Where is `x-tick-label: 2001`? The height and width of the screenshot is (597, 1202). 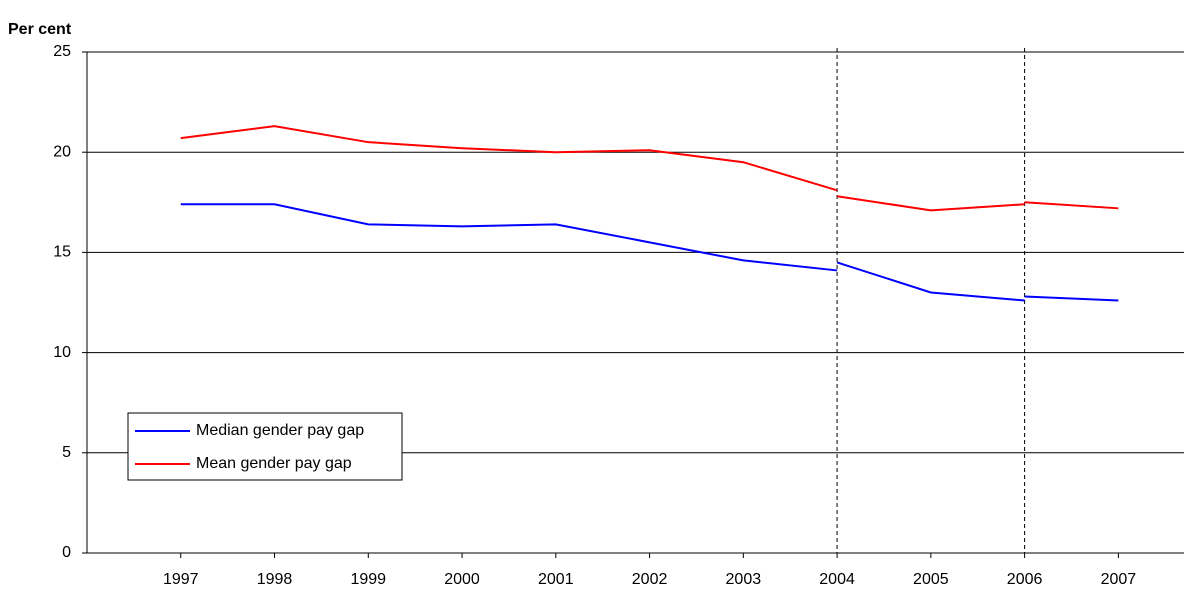 x-tick-label: 2001 is located at coordinates (556, 579).